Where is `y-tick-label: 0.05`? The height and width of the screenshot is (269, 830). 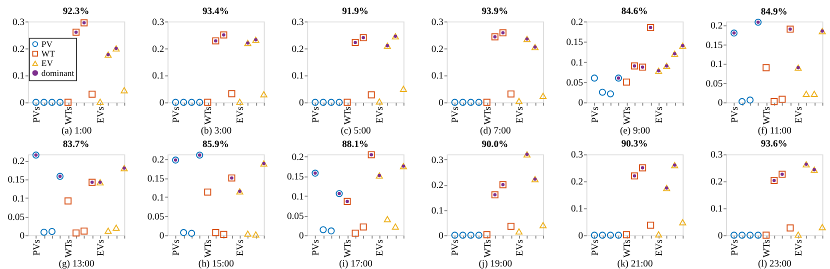 y-tick-label: 0.05 is located at coordinates (714, 84).